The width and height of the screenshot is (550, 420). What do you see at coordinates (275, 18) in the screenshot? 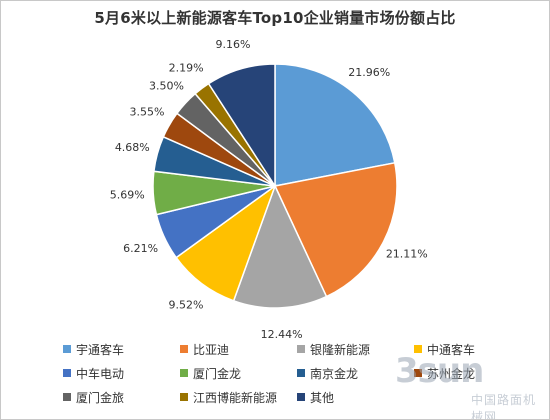
I see `chart-title: 5月6米以上新能源客车Top10企业销量市场份额占比` at bounding box center [275, 18].